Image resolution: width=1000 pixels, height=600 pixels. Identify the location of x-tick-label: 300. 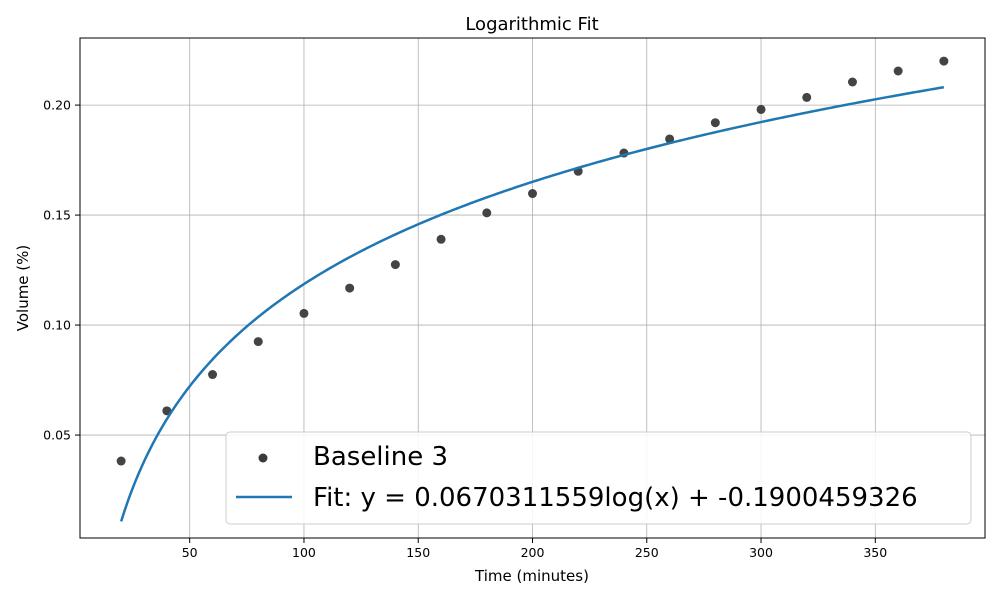
(761, 552).